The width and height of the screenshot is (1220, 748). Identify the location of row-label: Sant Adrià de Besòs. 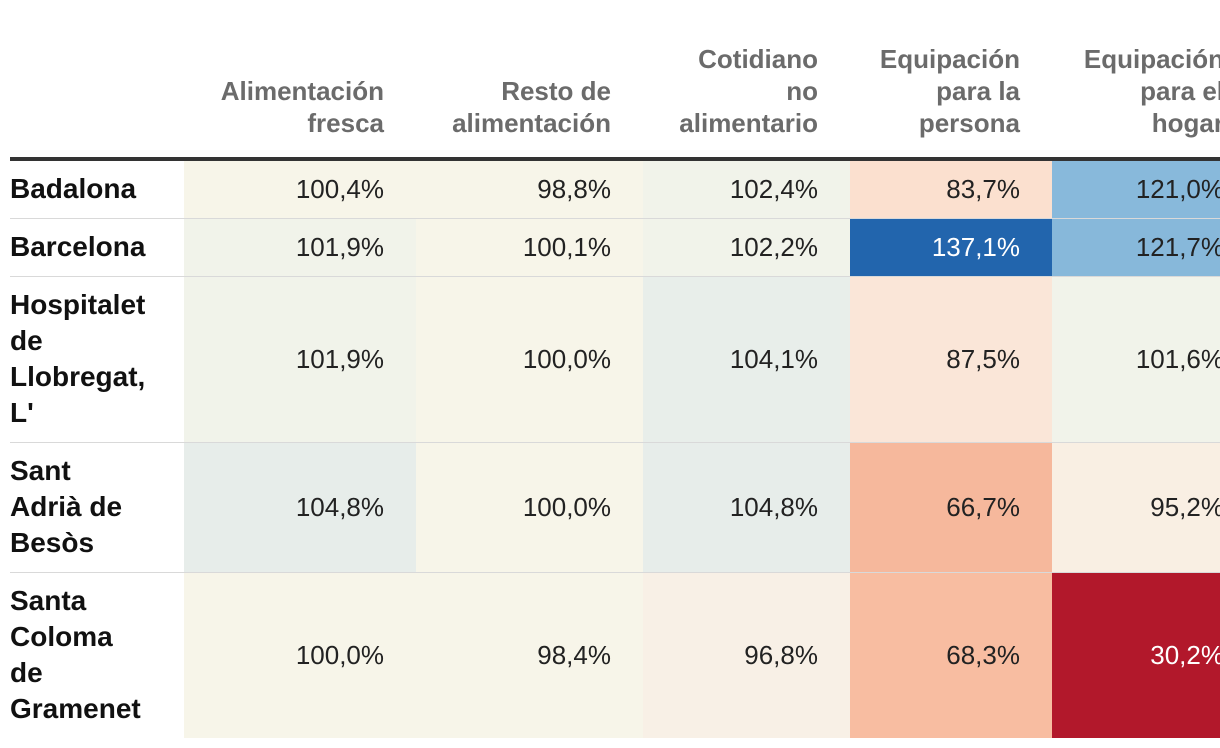
(97, 507).